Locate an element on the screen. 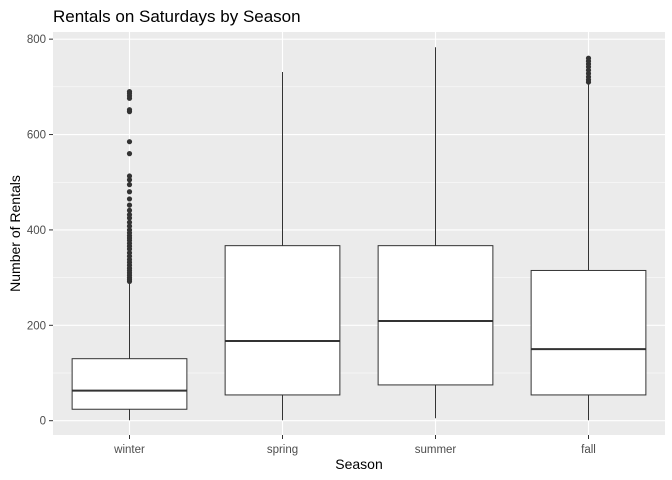  box-winter is located at coordinates (129, 255).